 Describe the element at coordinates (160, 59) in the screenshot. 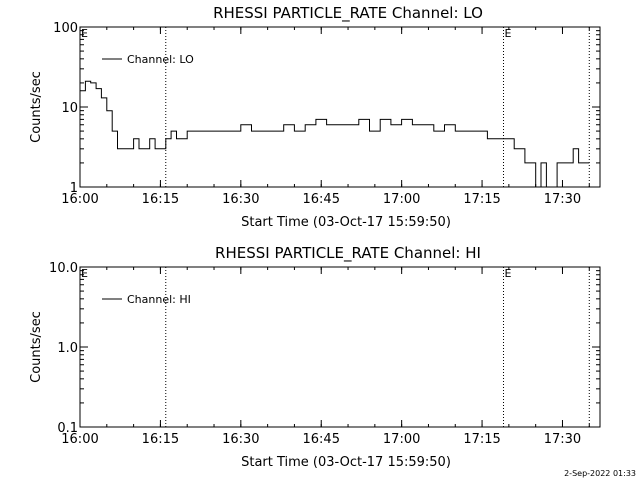

I see `legend-label: Channel: LO` at that location.